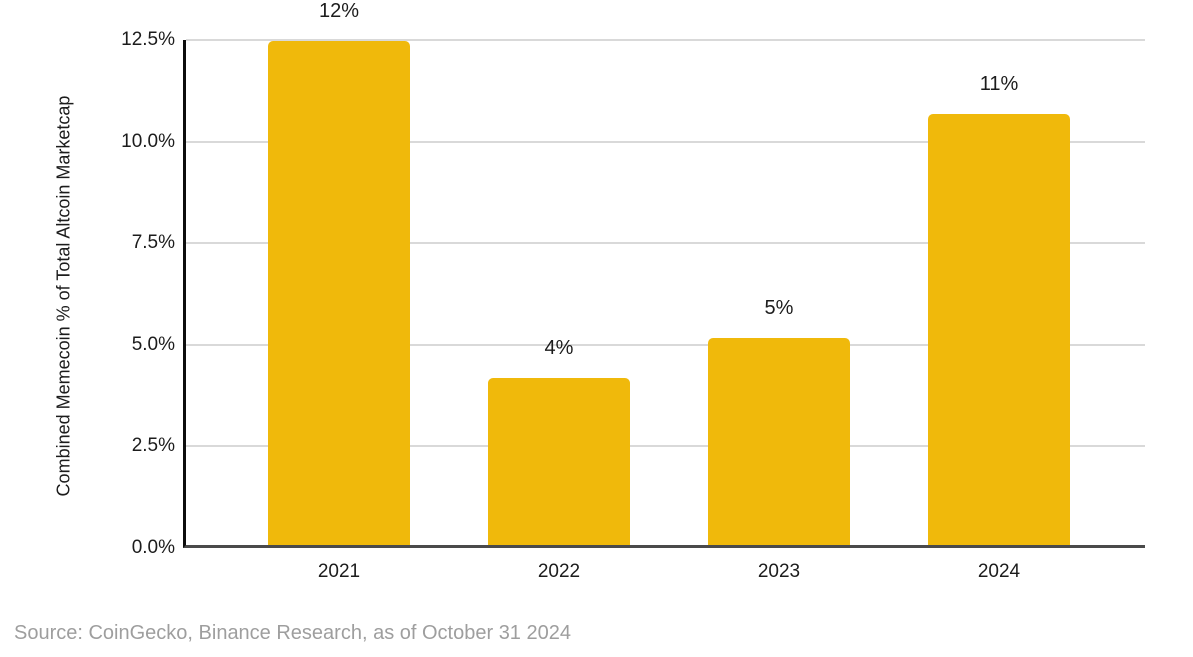  What do you see at coordinates (779, 441) in the screenshot?
I see `bar-2023` at bounding box center [779, 441].